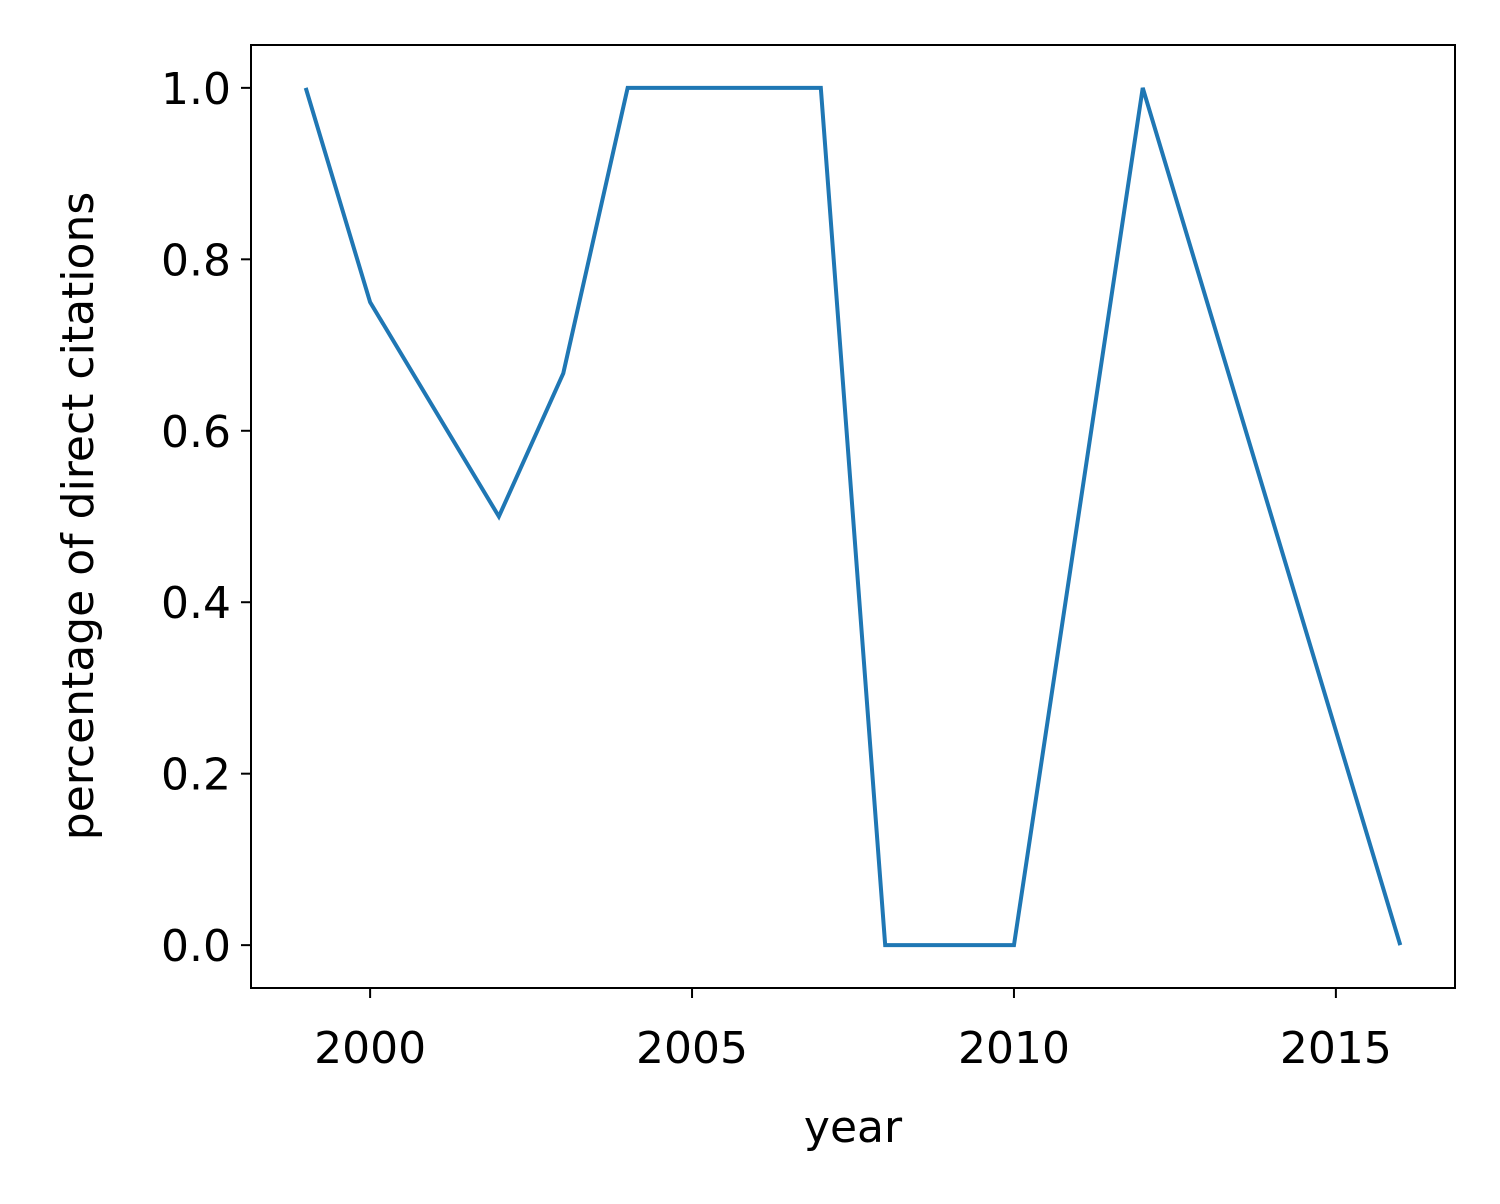 The width and height of the screenshot is (1500, 1204). Describe the element at coordinates (692, 1048) in the screenshot. I see `x-tick-label: 2005` at that location.